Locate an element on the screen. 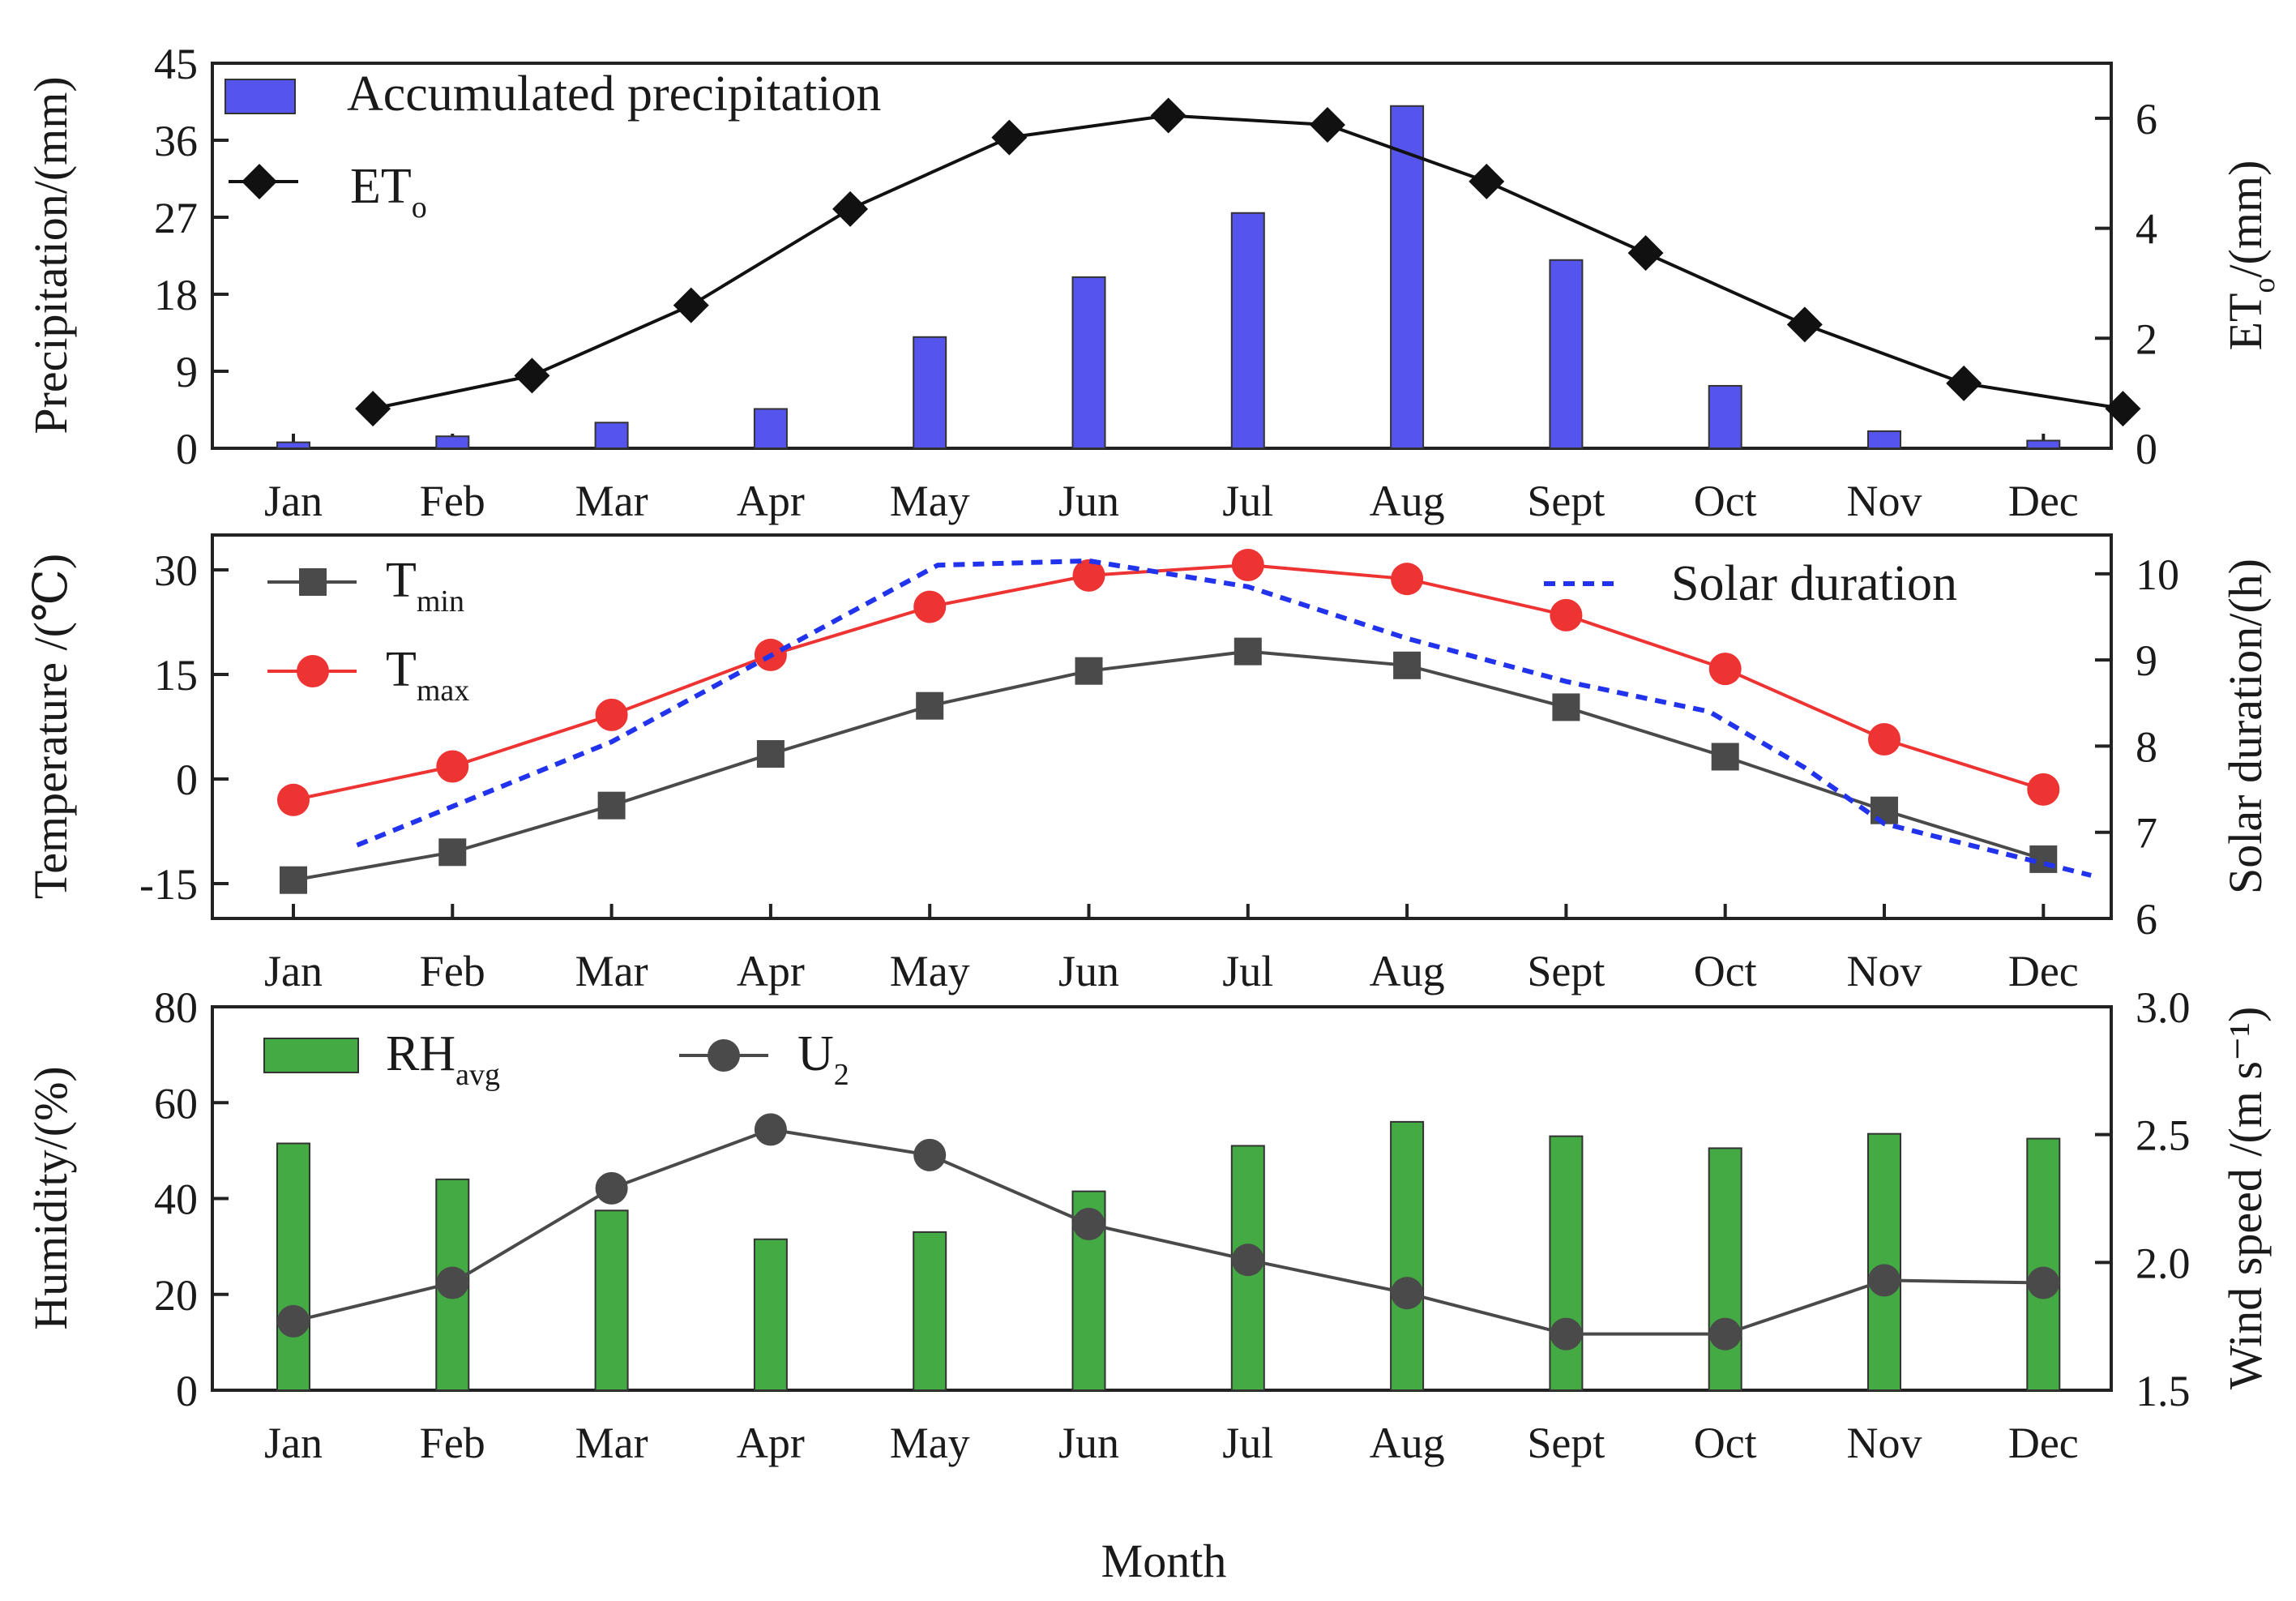  panel2-ytick-right-label: 8 is located at coordinates (2146, 746).